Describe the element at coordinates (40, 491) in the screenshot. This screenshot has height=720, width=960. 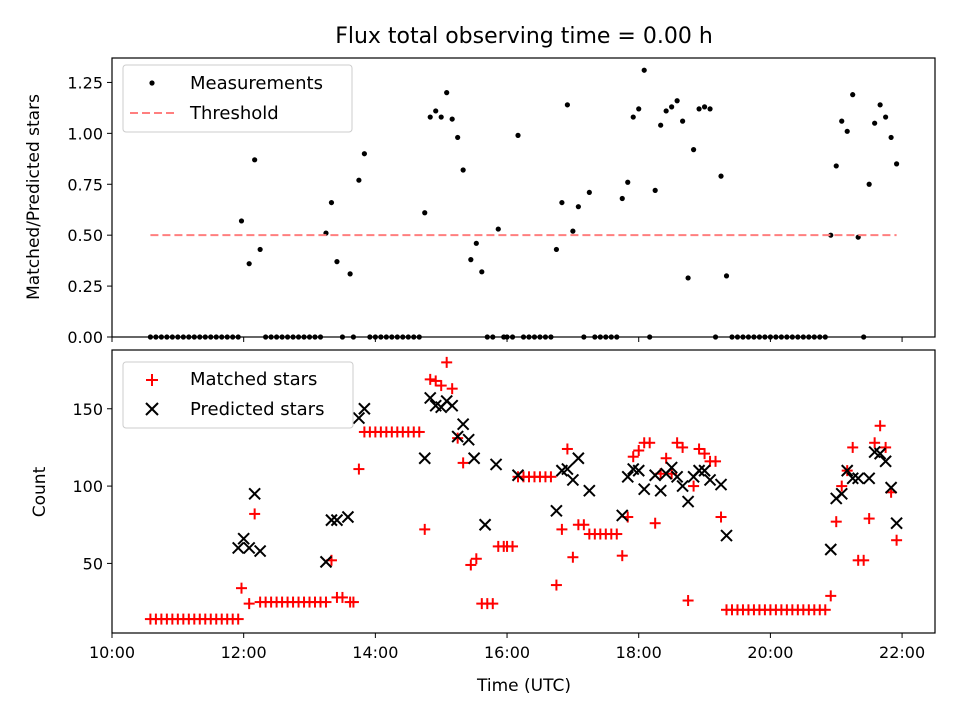
I see `bottom-y-axis-label: Count` at that location.